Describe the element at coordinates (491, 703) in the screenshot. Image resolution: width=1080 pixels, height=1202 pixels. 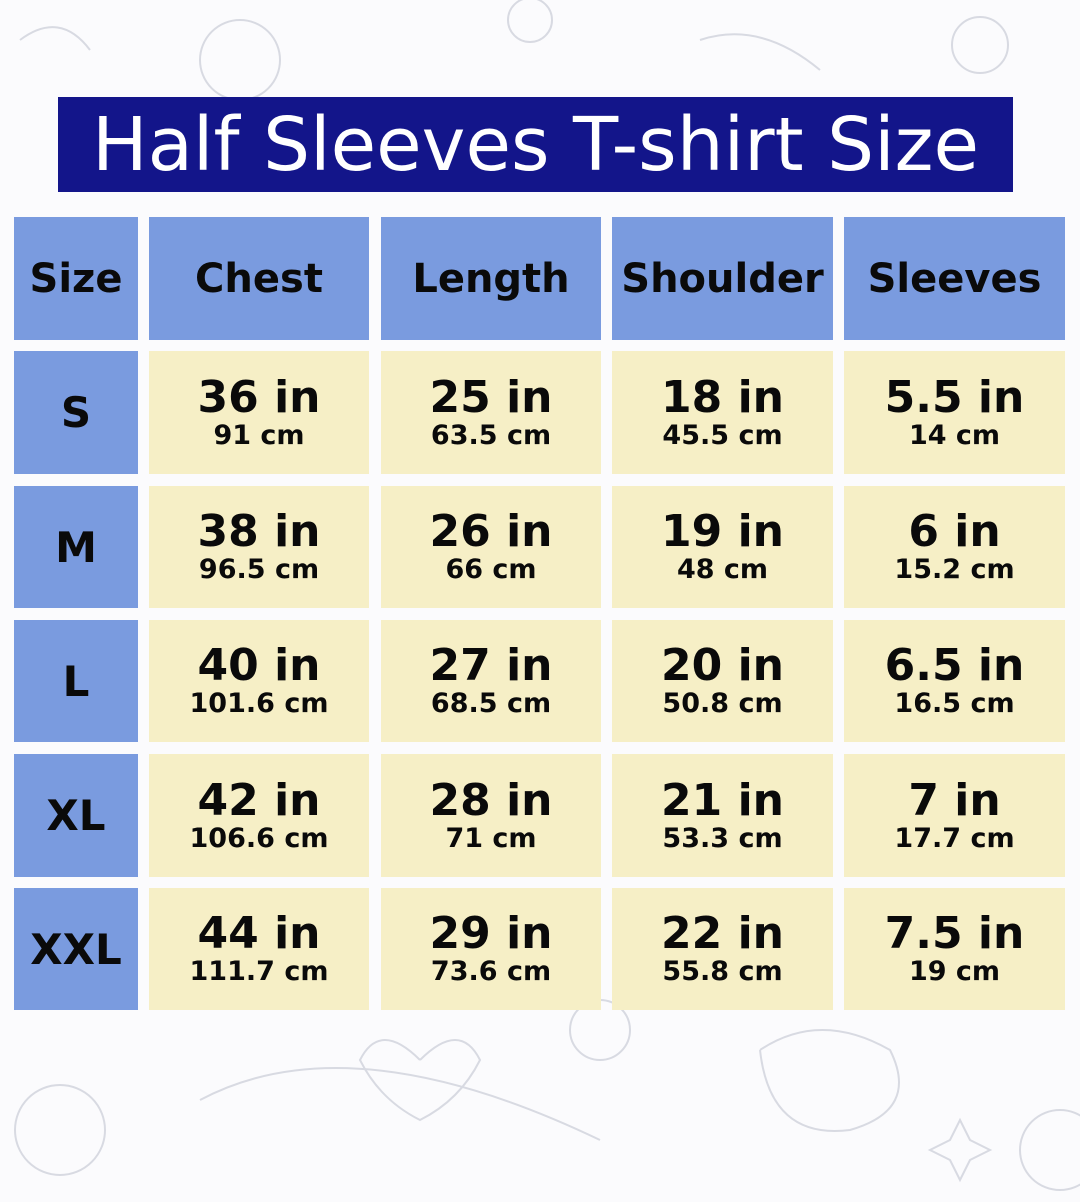
I see `cm-value: 68.5 cm` at that location.